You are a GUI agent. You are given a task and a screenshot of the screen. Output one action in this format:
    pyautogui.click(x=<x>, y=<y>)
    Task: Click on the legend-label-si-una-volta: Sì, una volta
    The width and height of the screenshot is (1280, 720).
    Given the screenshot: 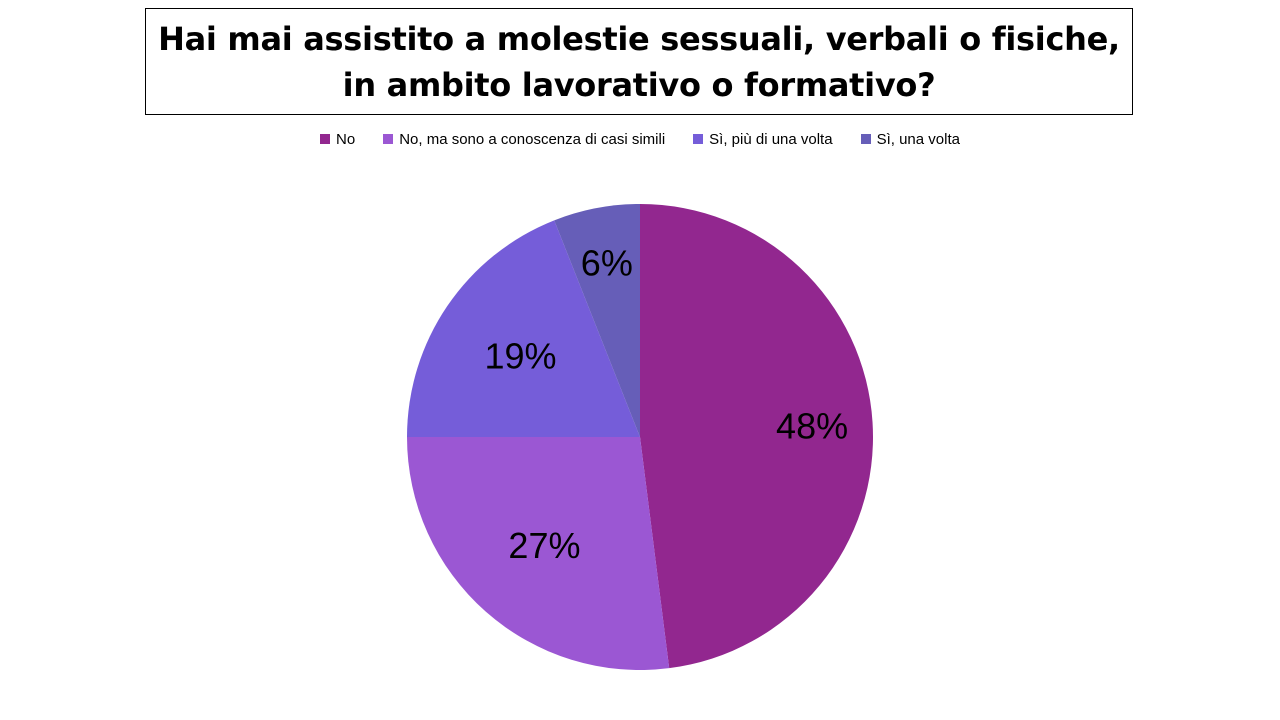 What is the action you would take?
    pyautogui.click(x=918, y=139)
    